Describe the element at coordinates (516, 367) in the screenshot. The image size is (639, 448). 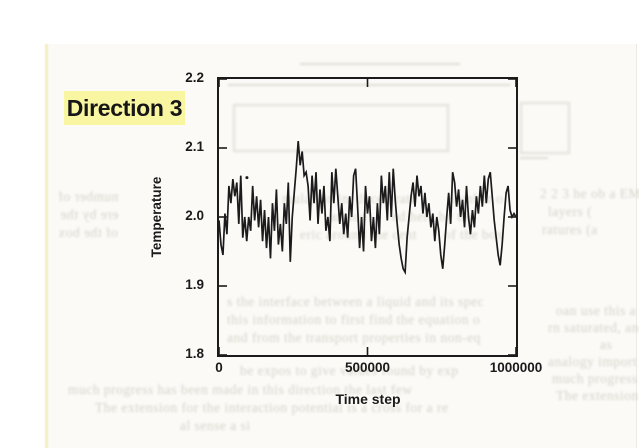
I see `x-tick-label: 1000000` at that location.